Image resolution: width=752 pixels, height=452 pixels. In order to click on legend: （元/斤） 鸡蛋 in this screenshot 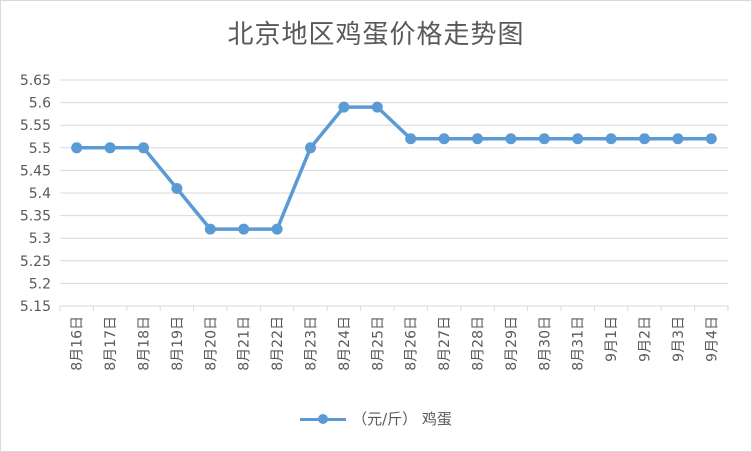, I will do `click(376, 418)`.